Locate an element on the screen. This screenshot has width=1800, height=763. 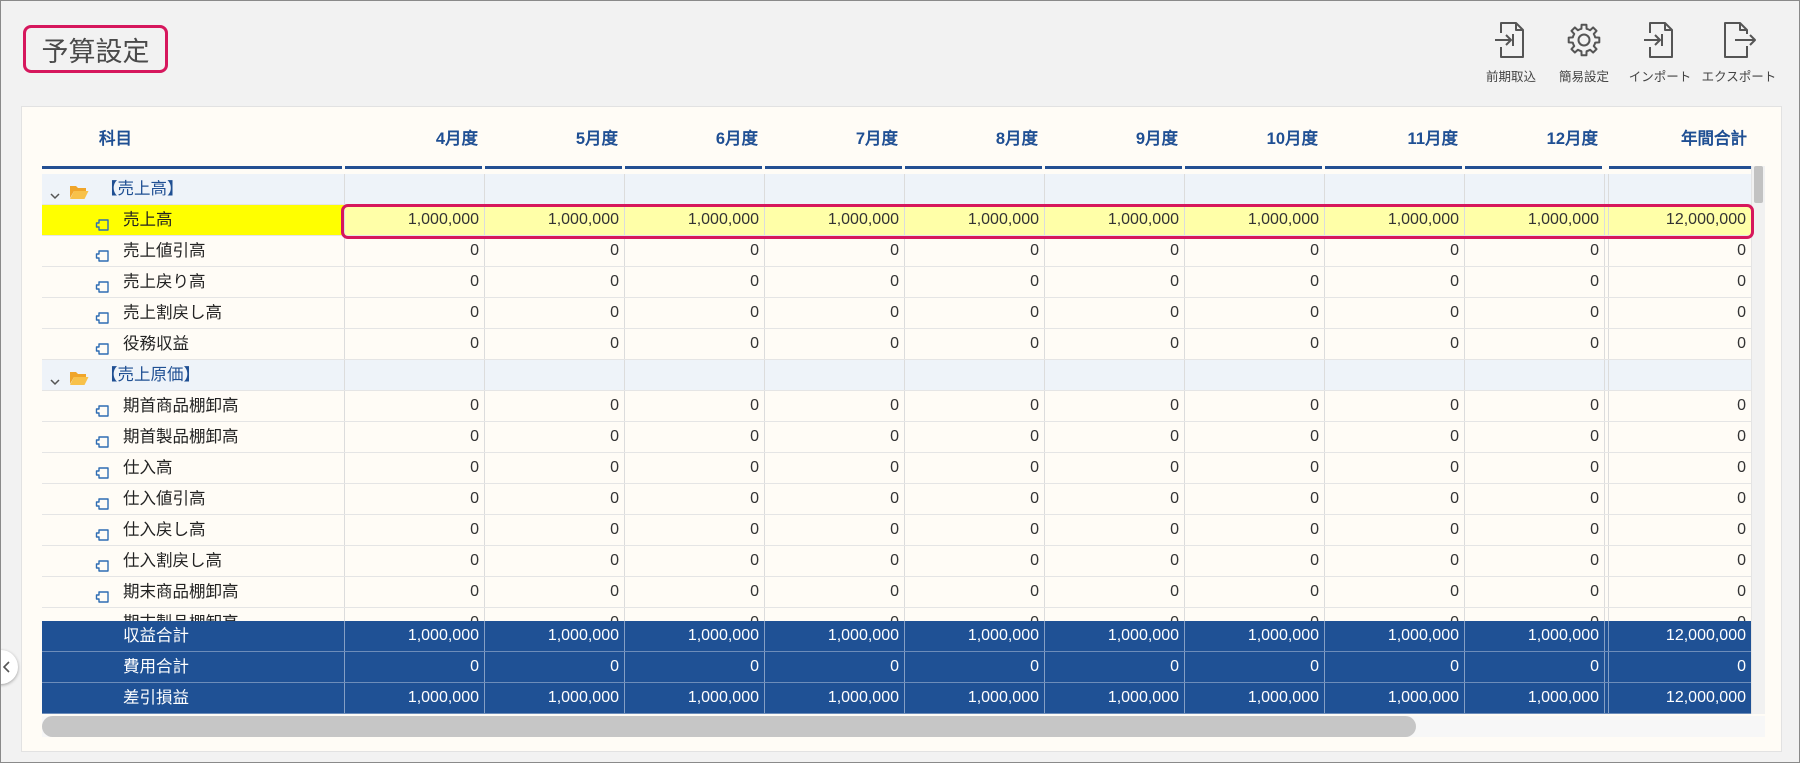
horizontal-scrollbar-thumb is located at coordinates (729, 726).